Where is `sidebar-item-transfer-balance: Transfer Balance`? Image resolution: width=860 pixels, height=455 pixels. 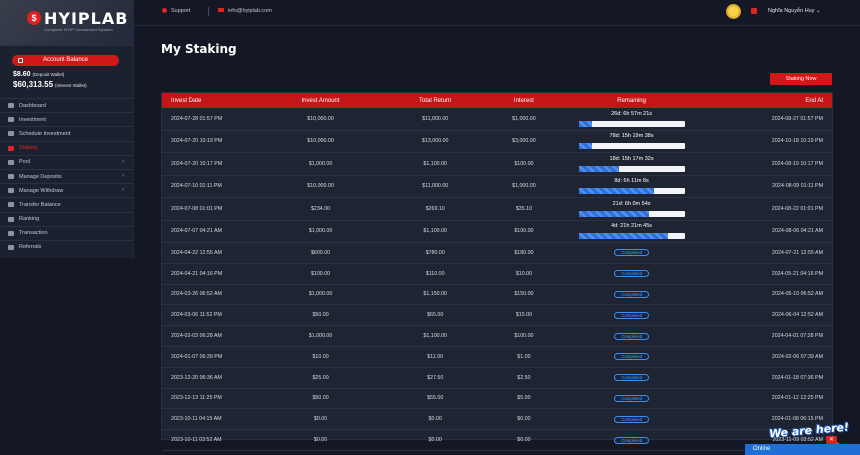 sidebar-item-transfer-balance: Transfer Balance is located at coordinates (67, 204).